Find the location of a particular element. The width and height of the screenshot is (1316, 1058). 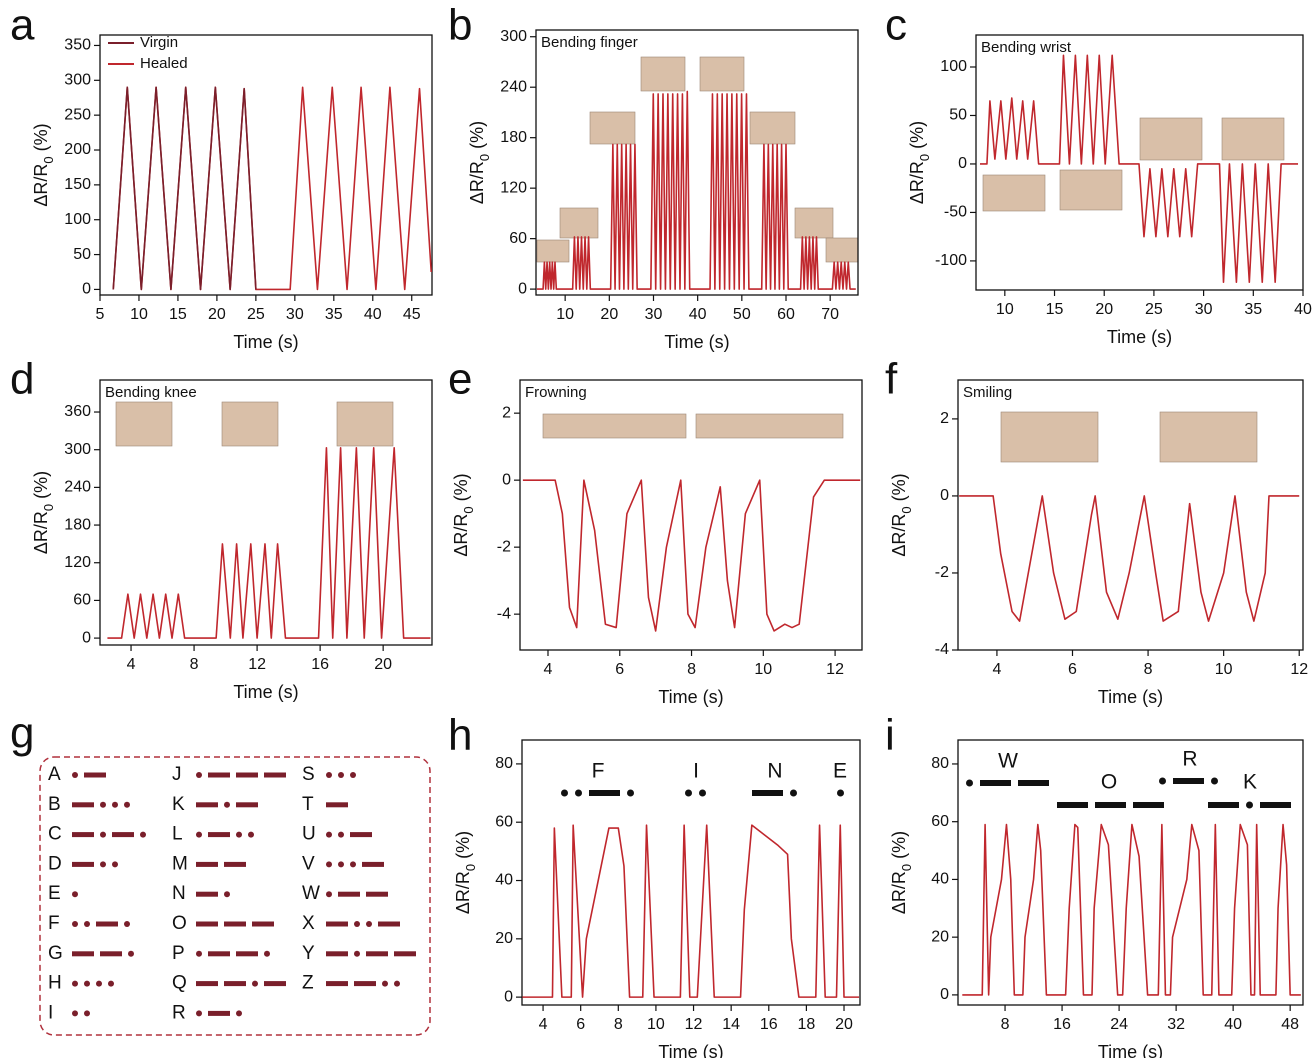

chart-annotation: Bending wrist is located at coordinates (1026, 47).